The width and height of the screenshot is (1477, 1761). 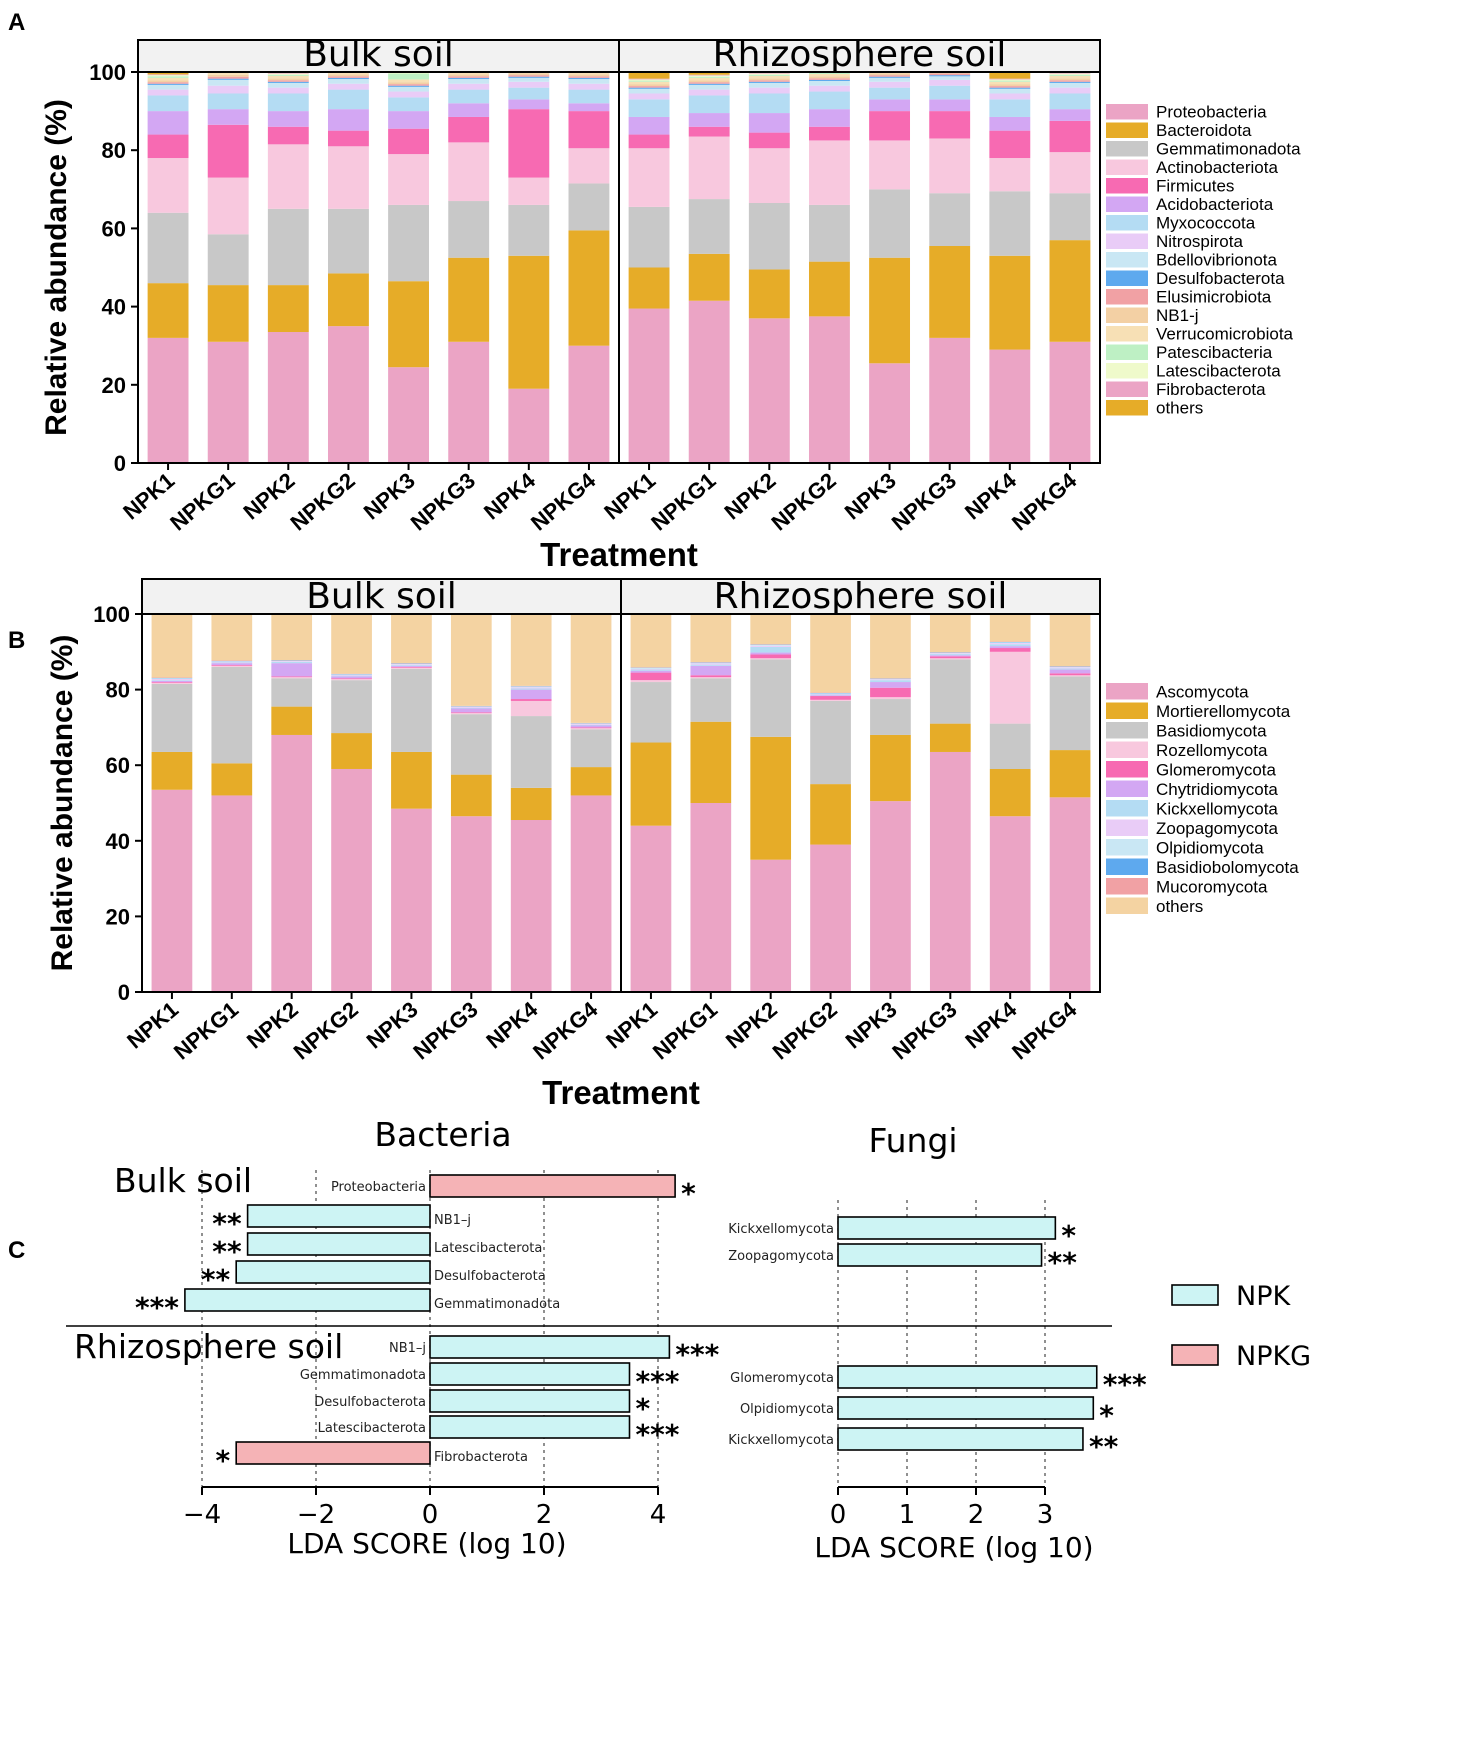 I want to click on bacteria-lda-bar-rhizosphere-soil-latescibacterota, so click(x=530, y=1427).